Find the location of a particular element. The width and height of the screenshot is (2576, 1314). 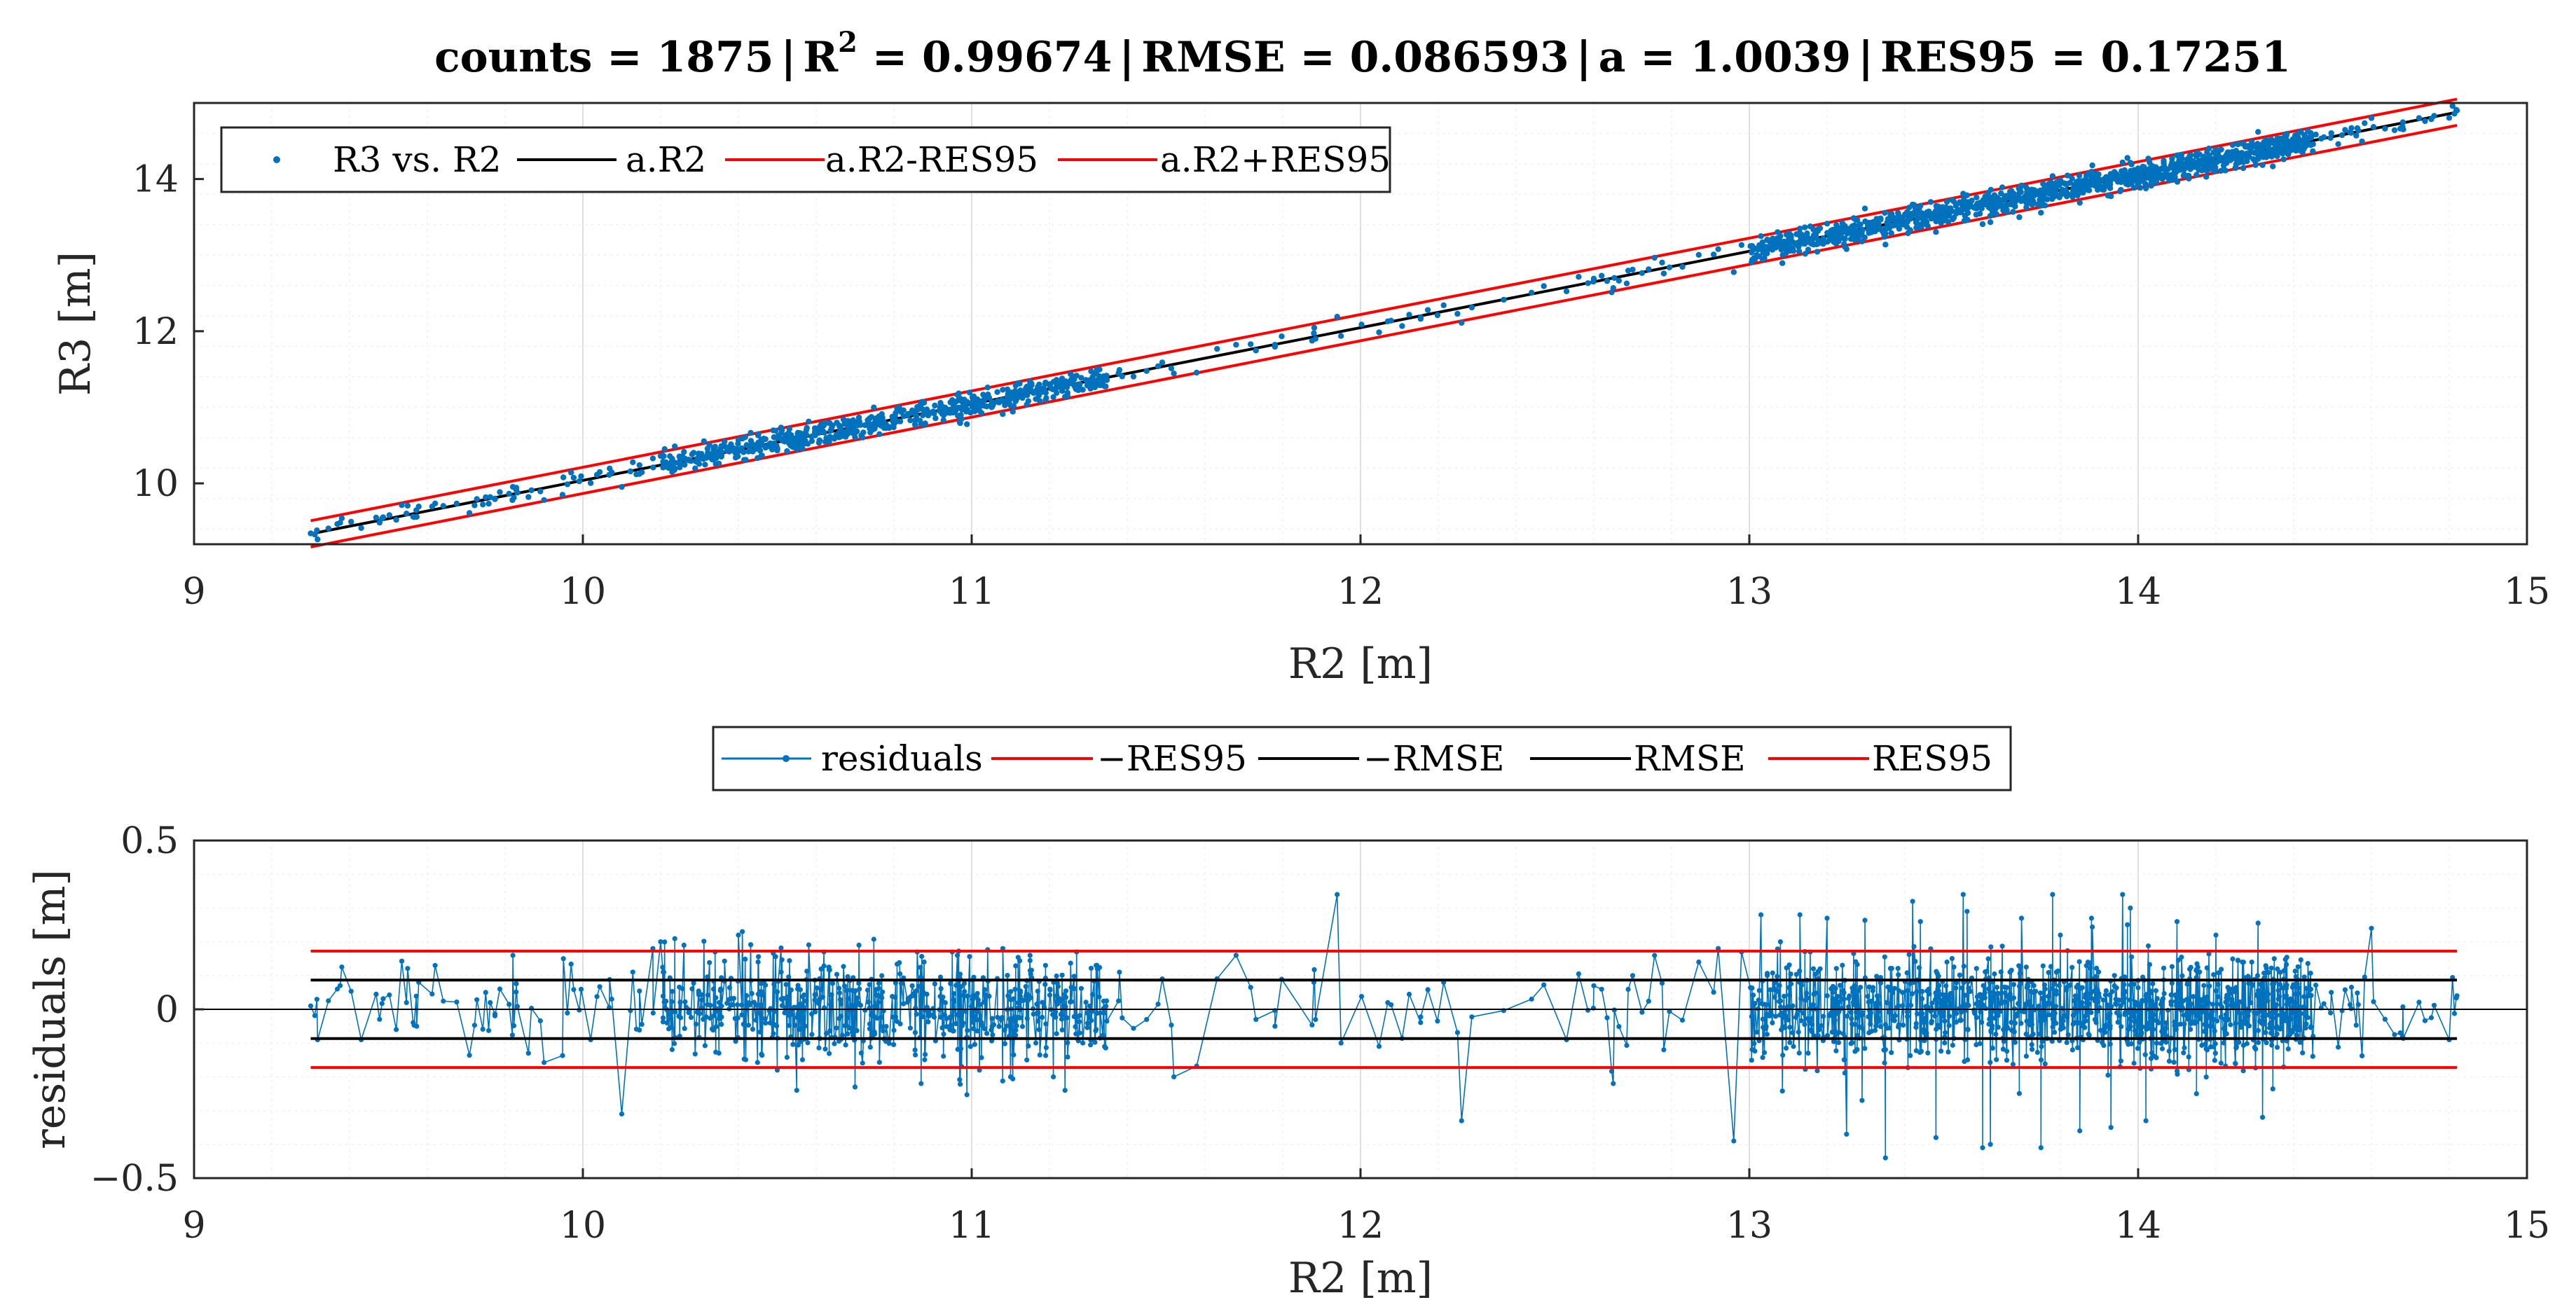

top-y-axis-label: R3 [m] is located at coordinates (75, 324).